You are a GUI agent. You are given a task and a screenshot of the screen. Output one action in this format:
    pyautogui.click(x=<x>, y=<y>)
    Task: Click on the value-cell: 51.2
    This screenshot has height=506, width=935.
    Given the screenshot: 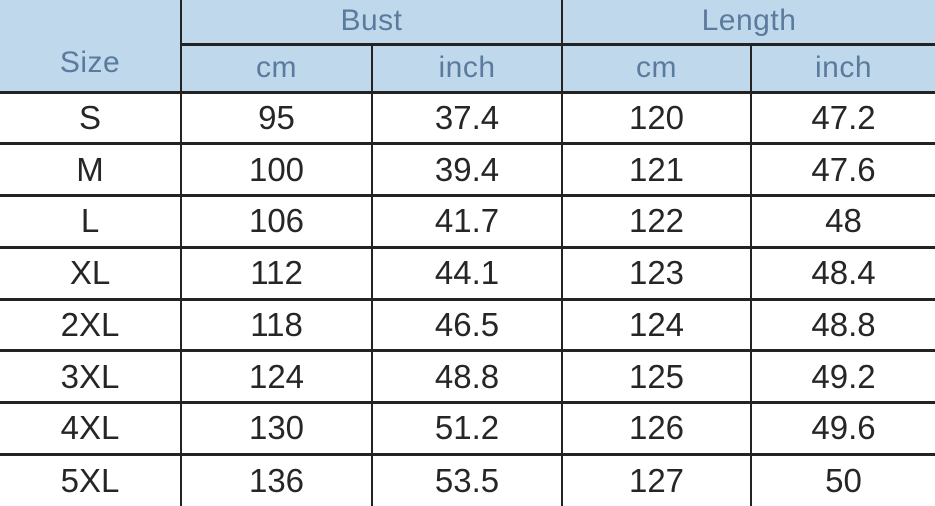 What is the action you would take?
    pyautogui.click(x=467, y=428)
    